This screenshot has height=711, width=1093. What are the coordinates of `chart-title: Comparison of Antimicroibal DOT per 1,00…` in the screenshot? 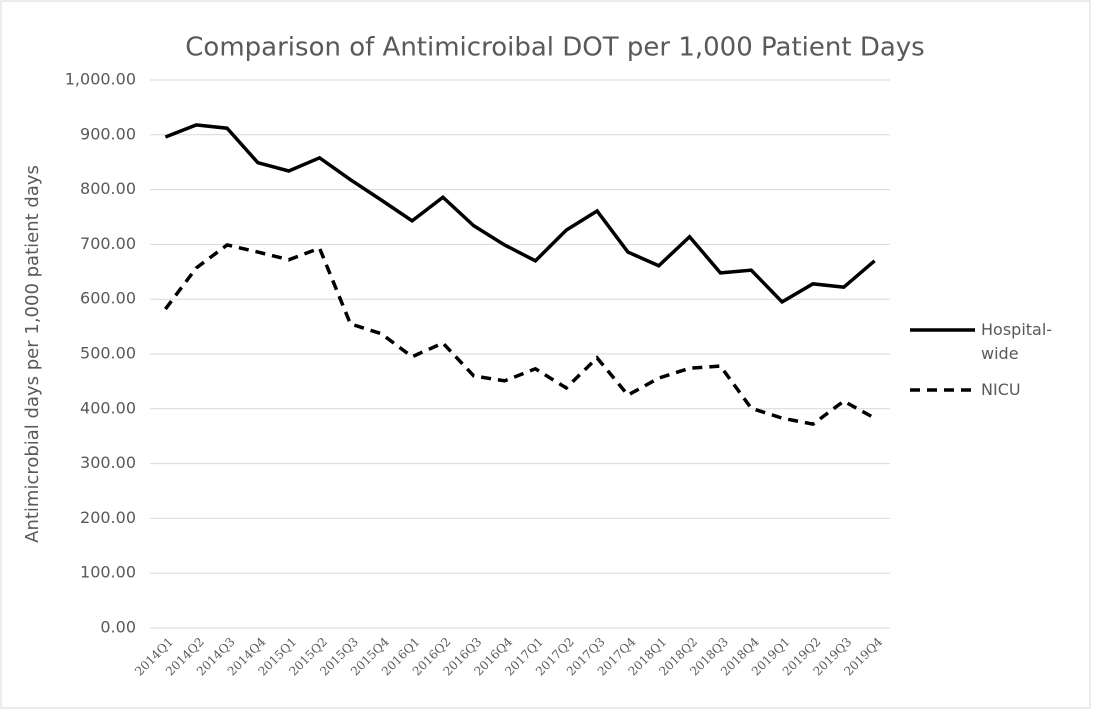 It's located at (554, 48).